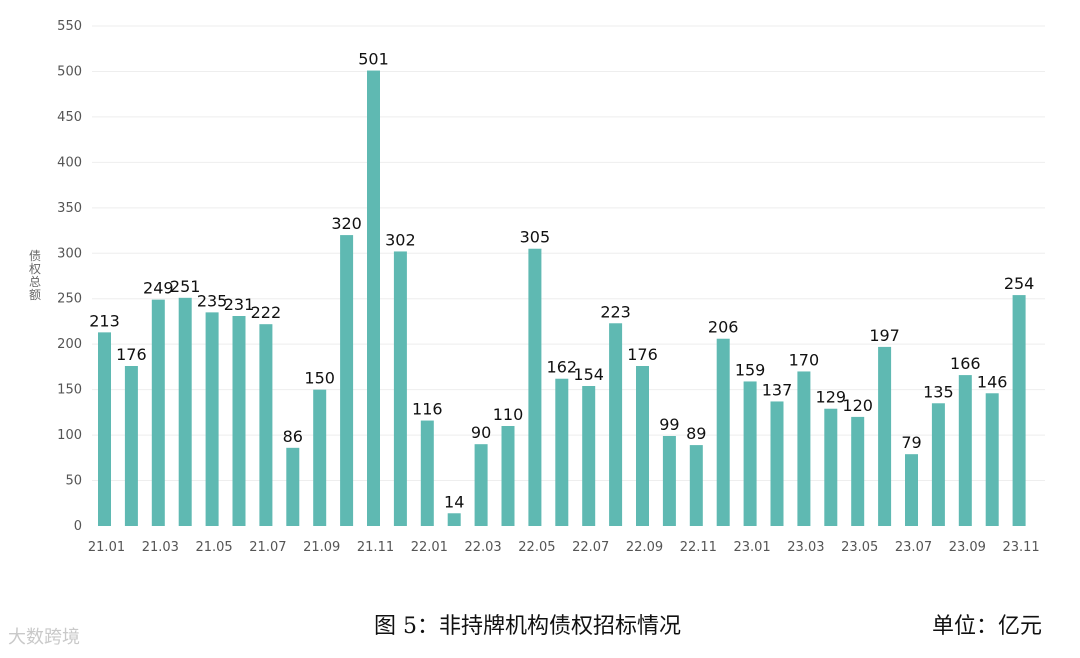  What do you see at coordinates (669, 424) in the screenshot?
I see `data-label: 99` at bounding box center [669, 424].